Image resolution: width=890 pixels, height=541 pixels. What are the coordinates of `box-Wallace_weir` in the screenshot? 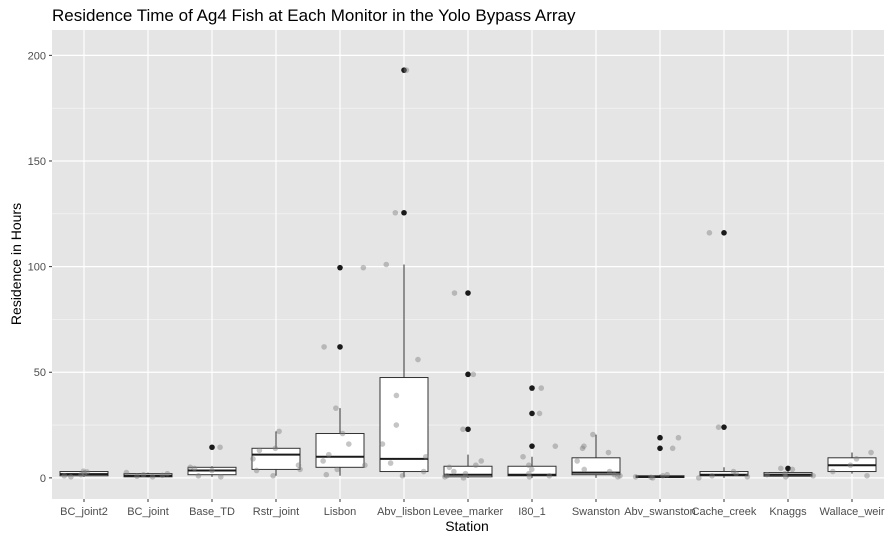 It's located at (852, 463).